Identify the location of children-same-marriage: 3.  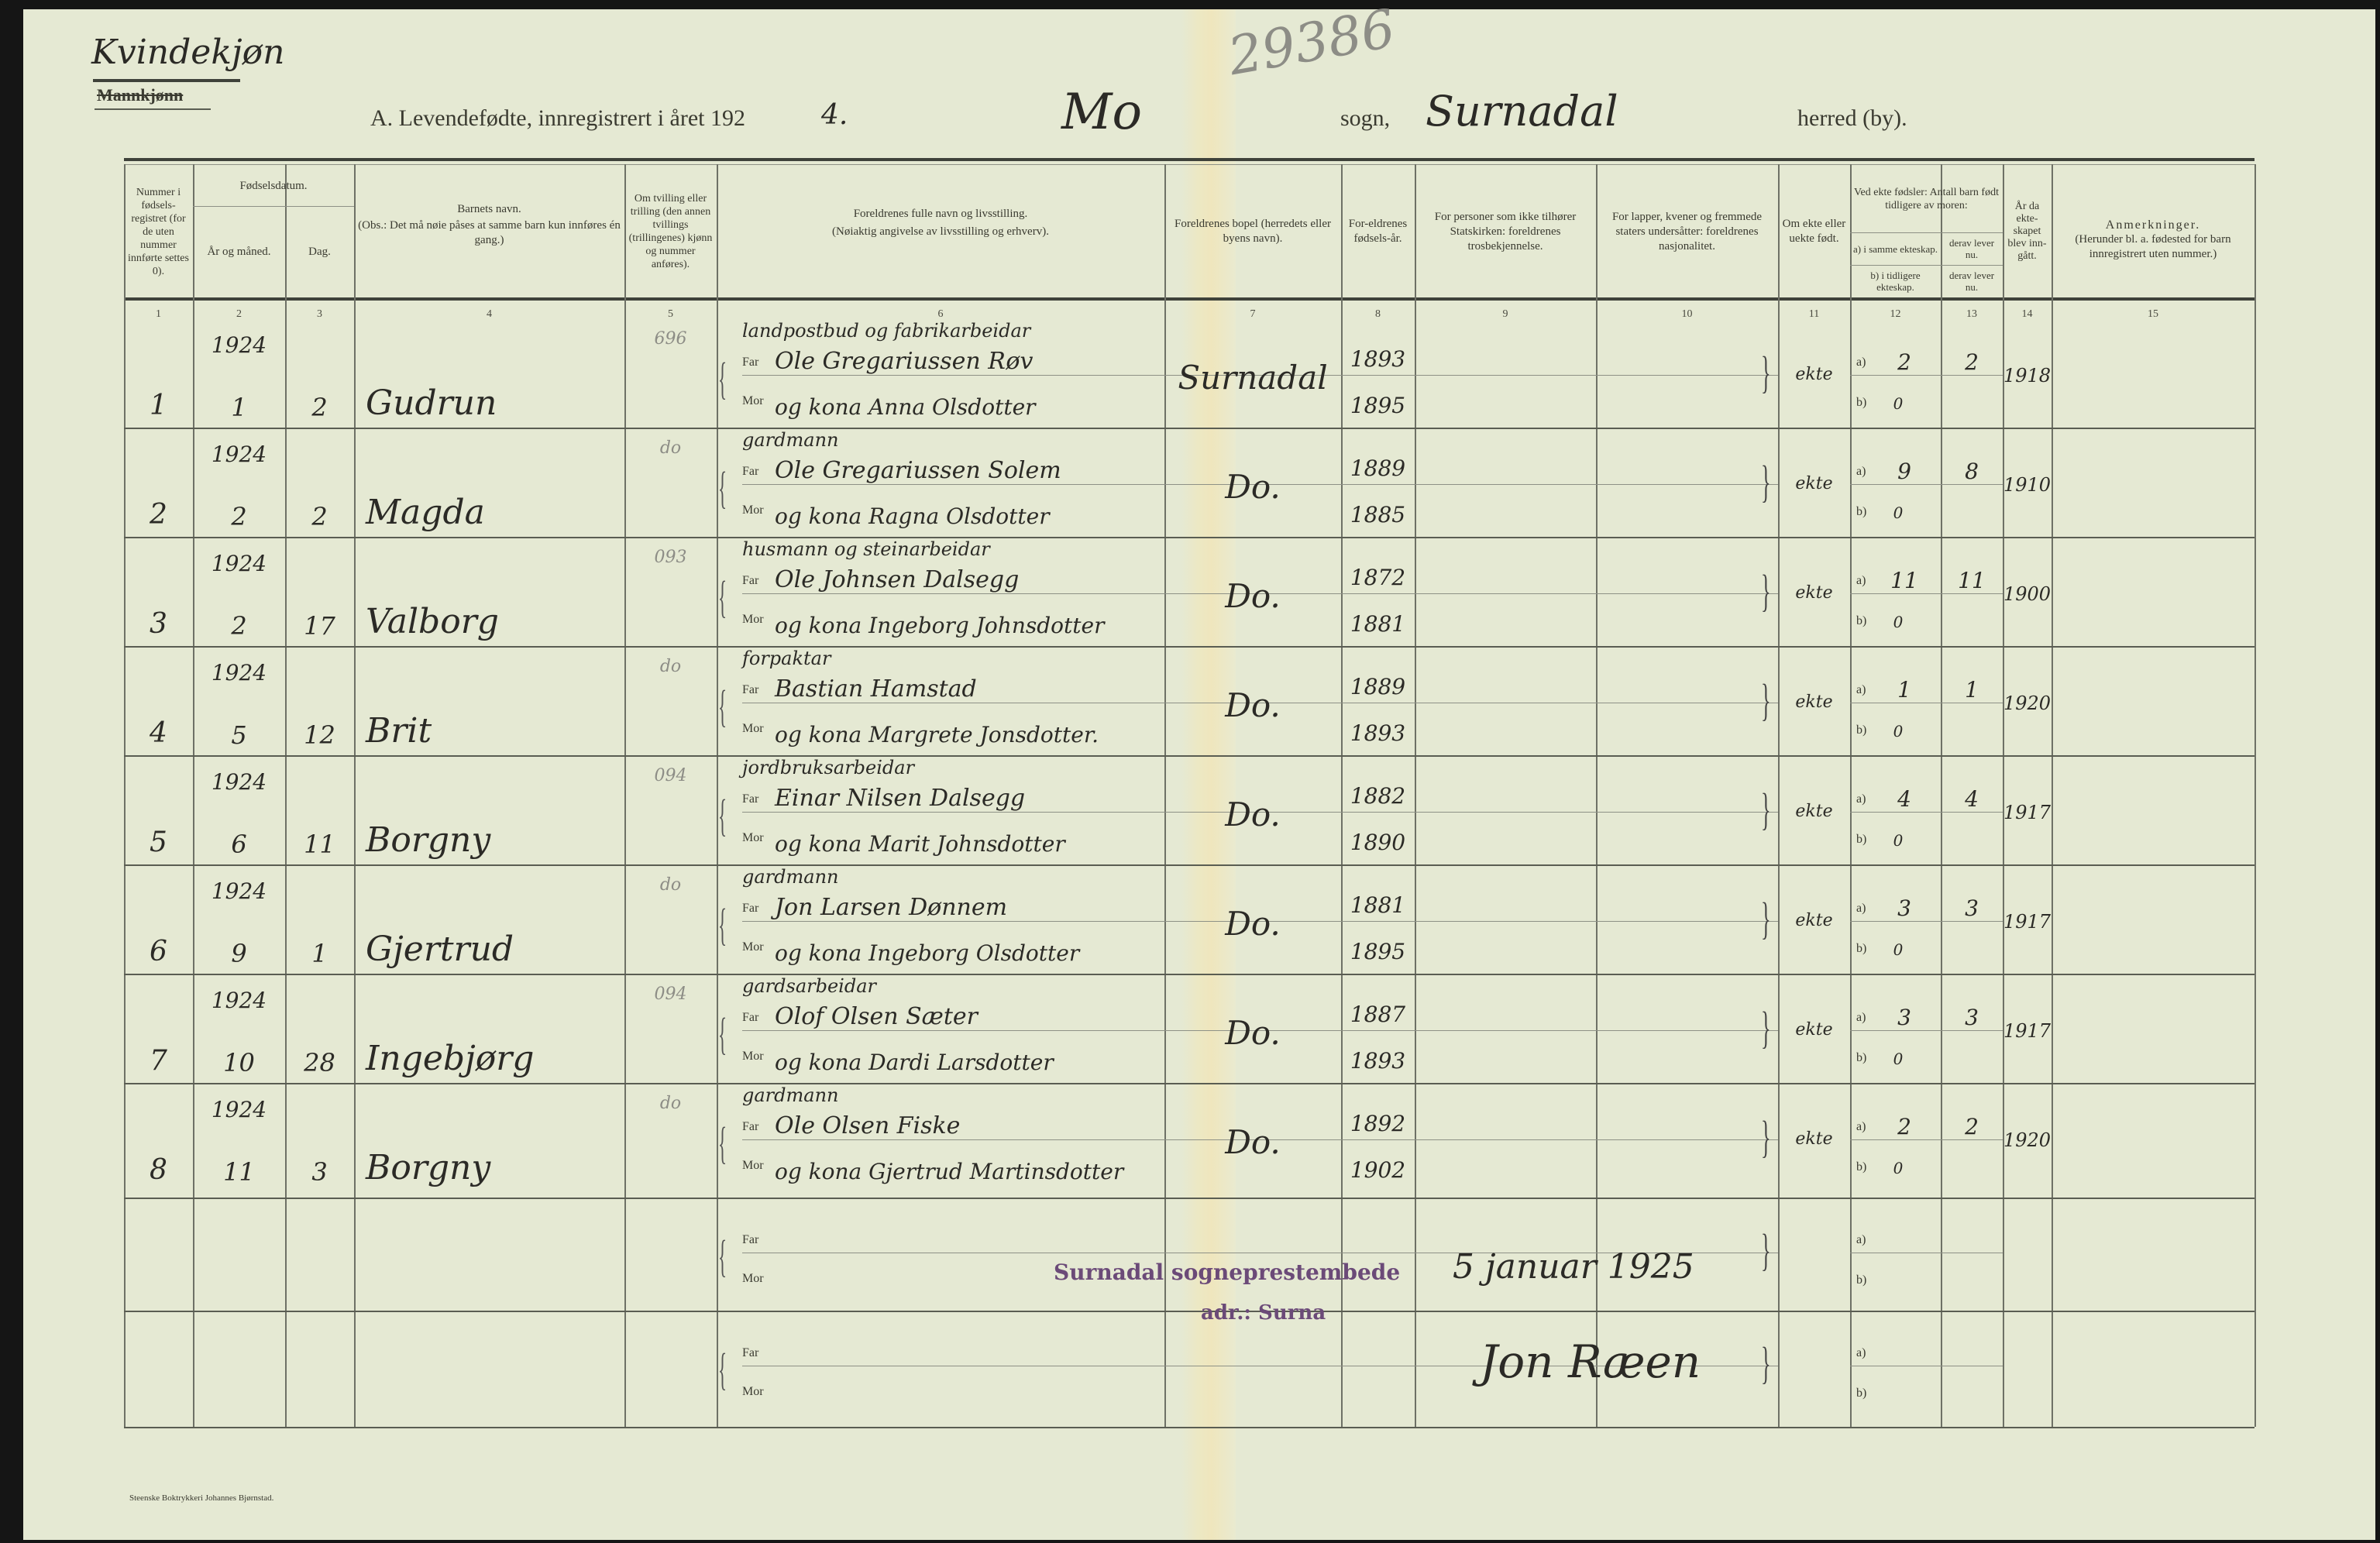
(1904, 908).